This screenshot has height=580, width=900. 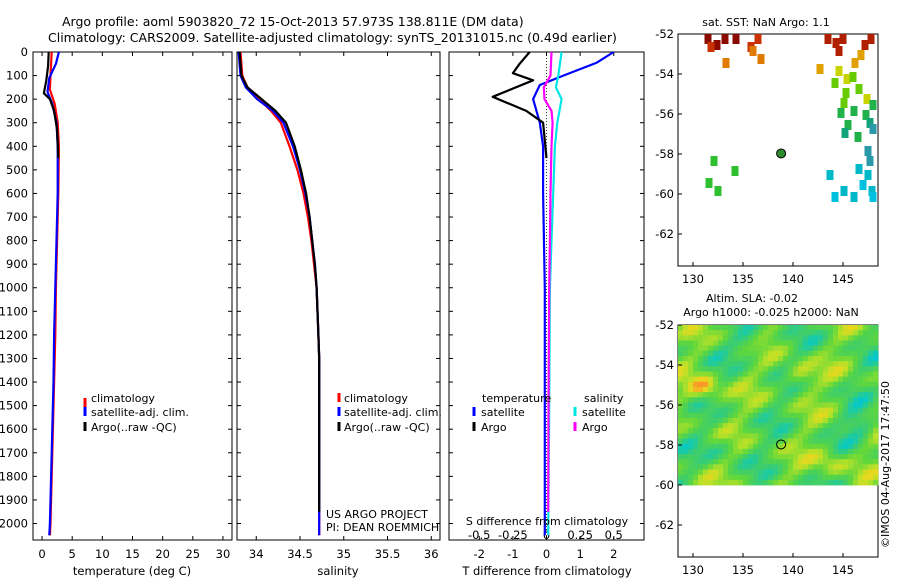 I want to click on y-tick-label: 200, so click(x=17, y=99).